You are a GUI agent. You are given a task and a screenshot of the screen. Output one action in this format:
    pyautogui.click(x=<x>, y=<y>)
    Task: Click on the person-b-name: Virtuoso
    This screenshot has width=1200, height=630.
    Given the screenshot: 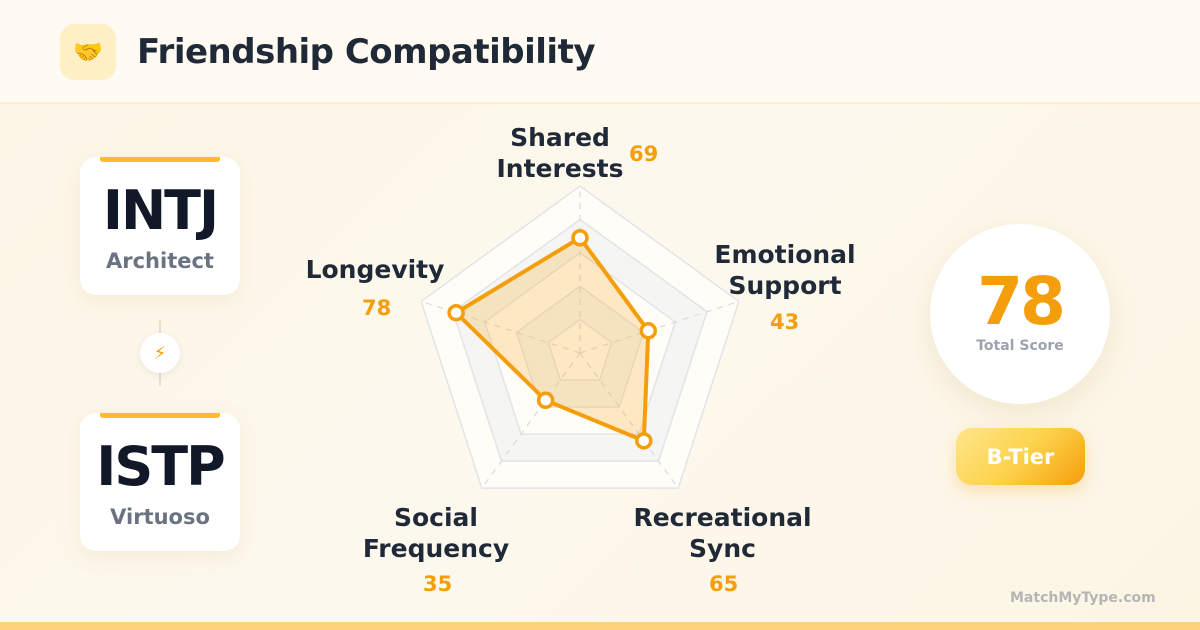 What is the action you would take?
    pyautogui.click(x=160, y=517)
    